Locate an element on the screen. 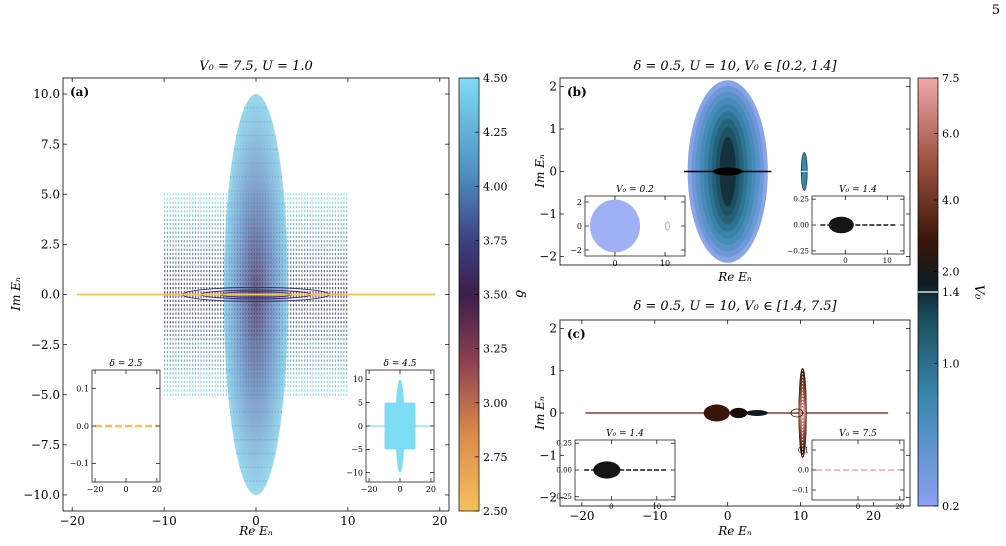  panel-c-title: δ = 0.5, U = 10, V₀ ∈ [1.4, 7.5] is located at coordinates (735, 306).